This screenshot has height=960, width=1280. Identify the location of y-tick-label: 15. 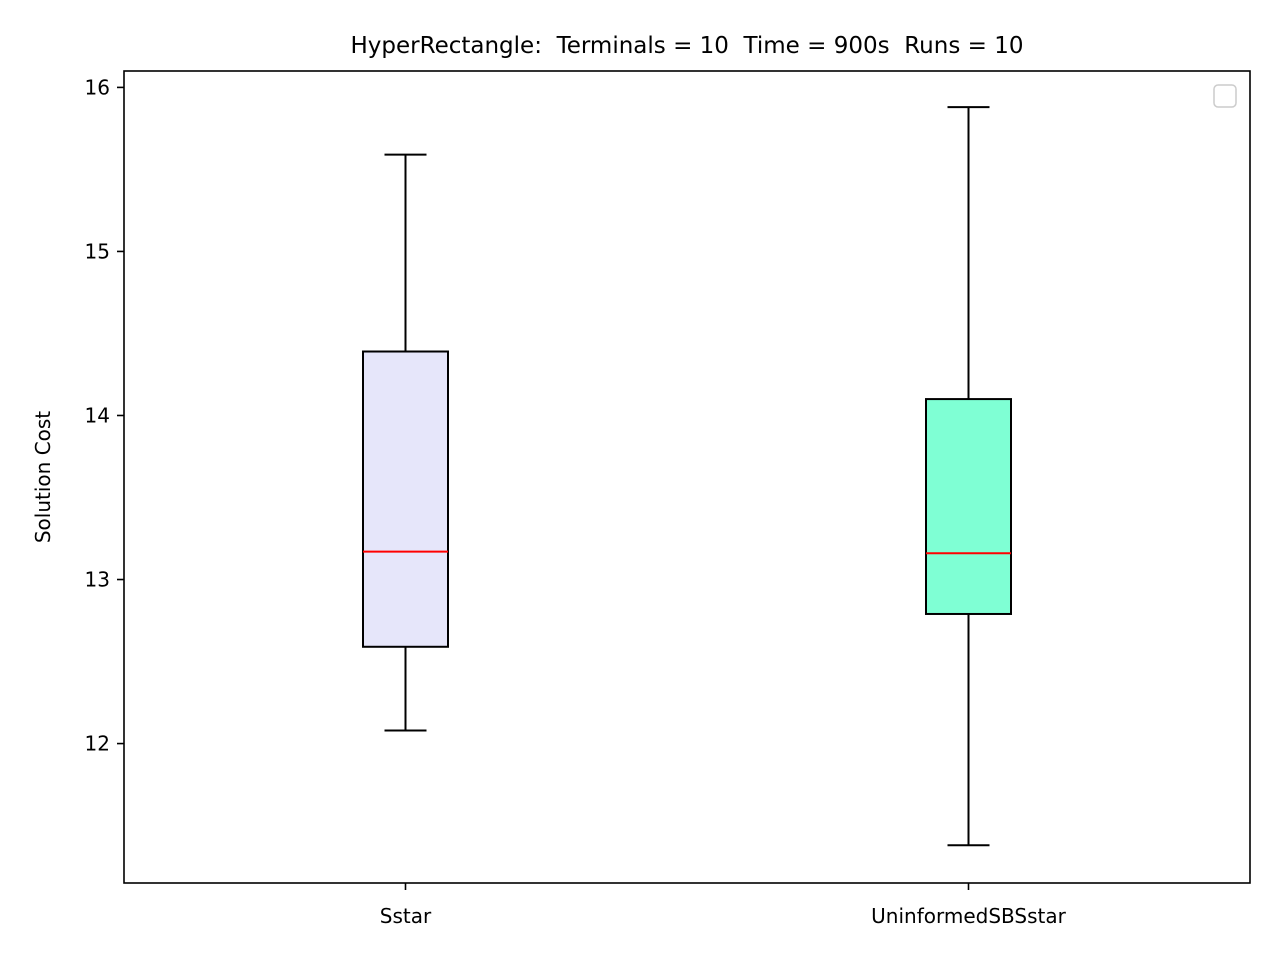
(97, 251).